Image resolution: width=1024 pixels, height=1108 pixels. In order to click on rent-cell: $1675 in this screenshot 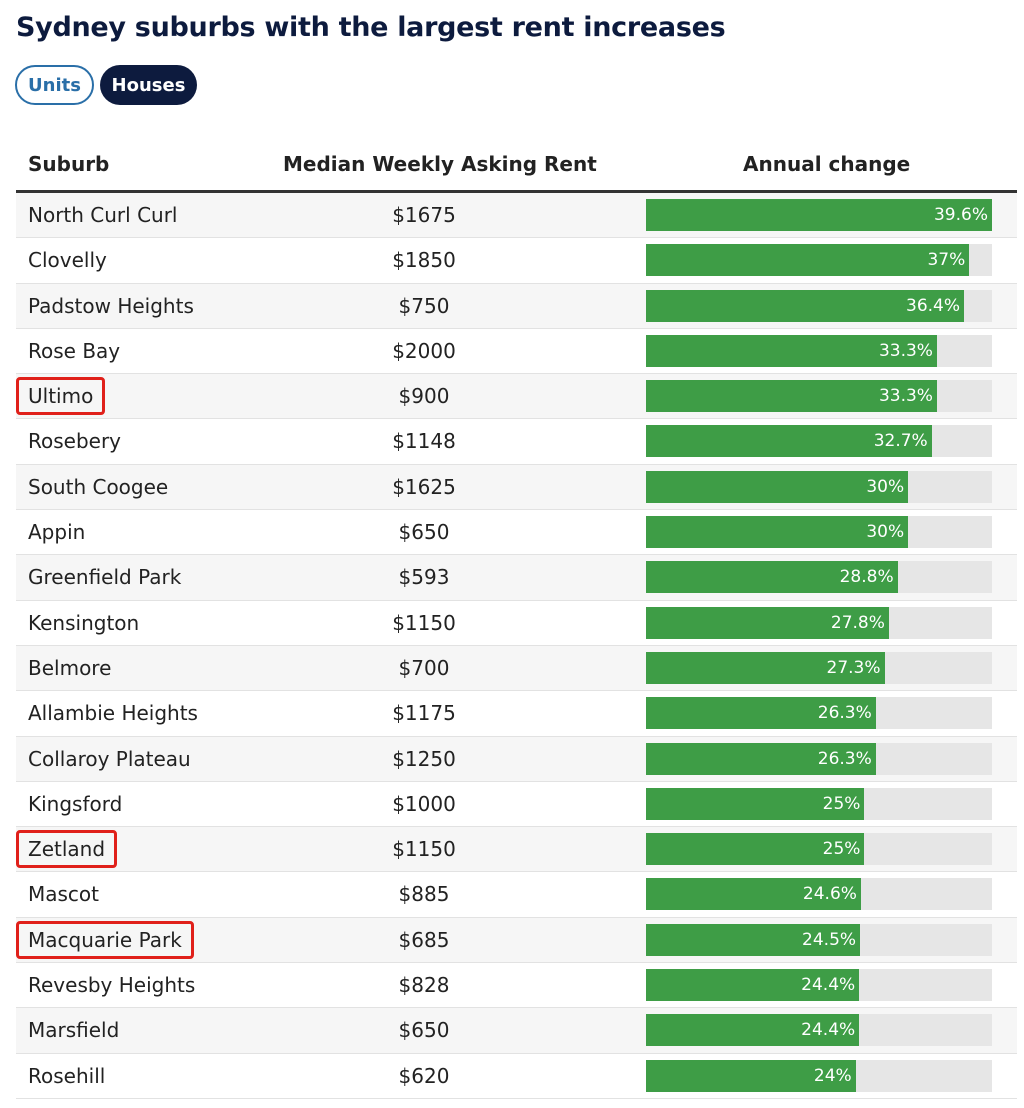, I will do `click(424, 215)`.